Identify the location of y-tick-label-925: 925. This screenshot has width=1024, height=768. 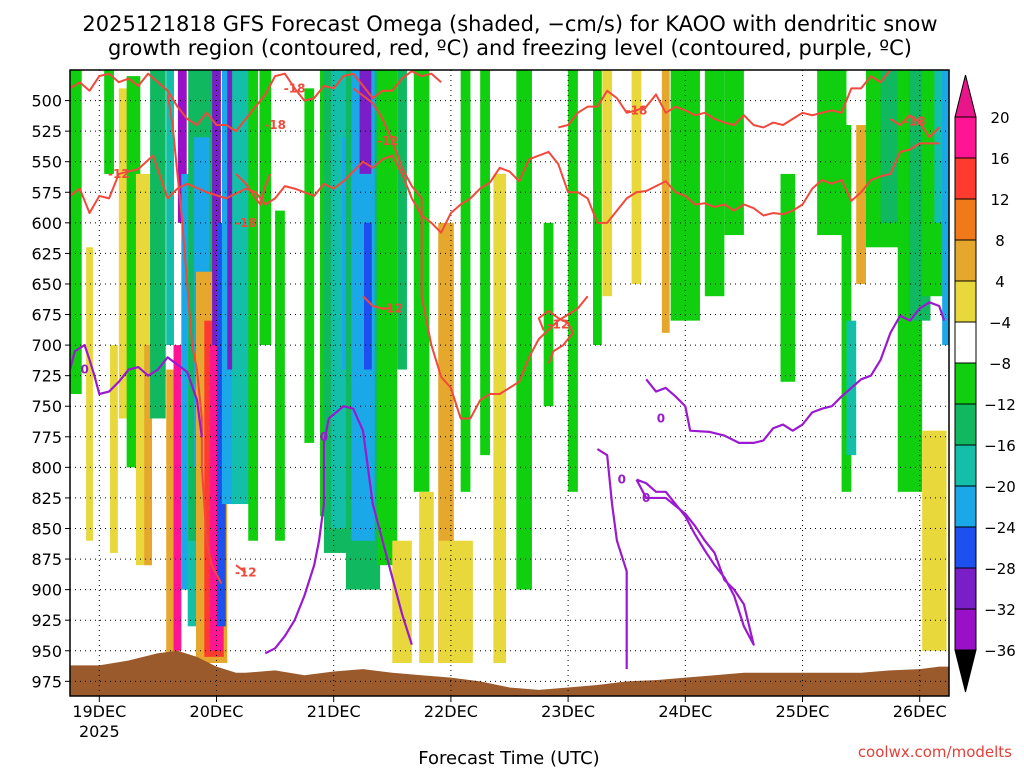
(46, 620).